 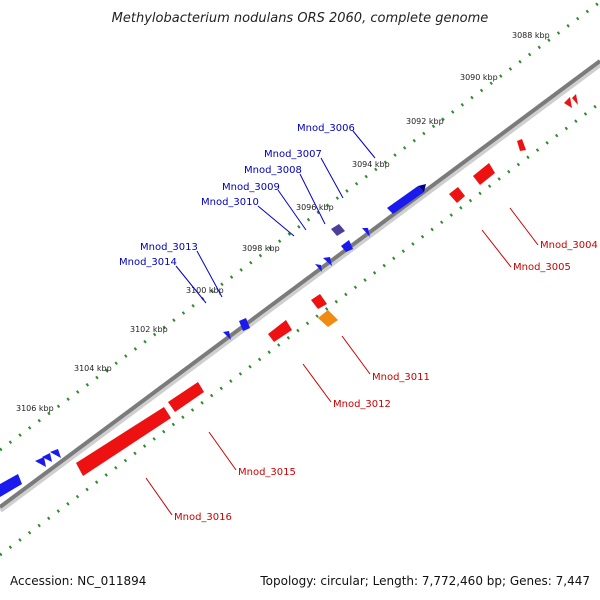 I want to click on gene-label-plus: Mnod_3009, so click(x=251, y=187).